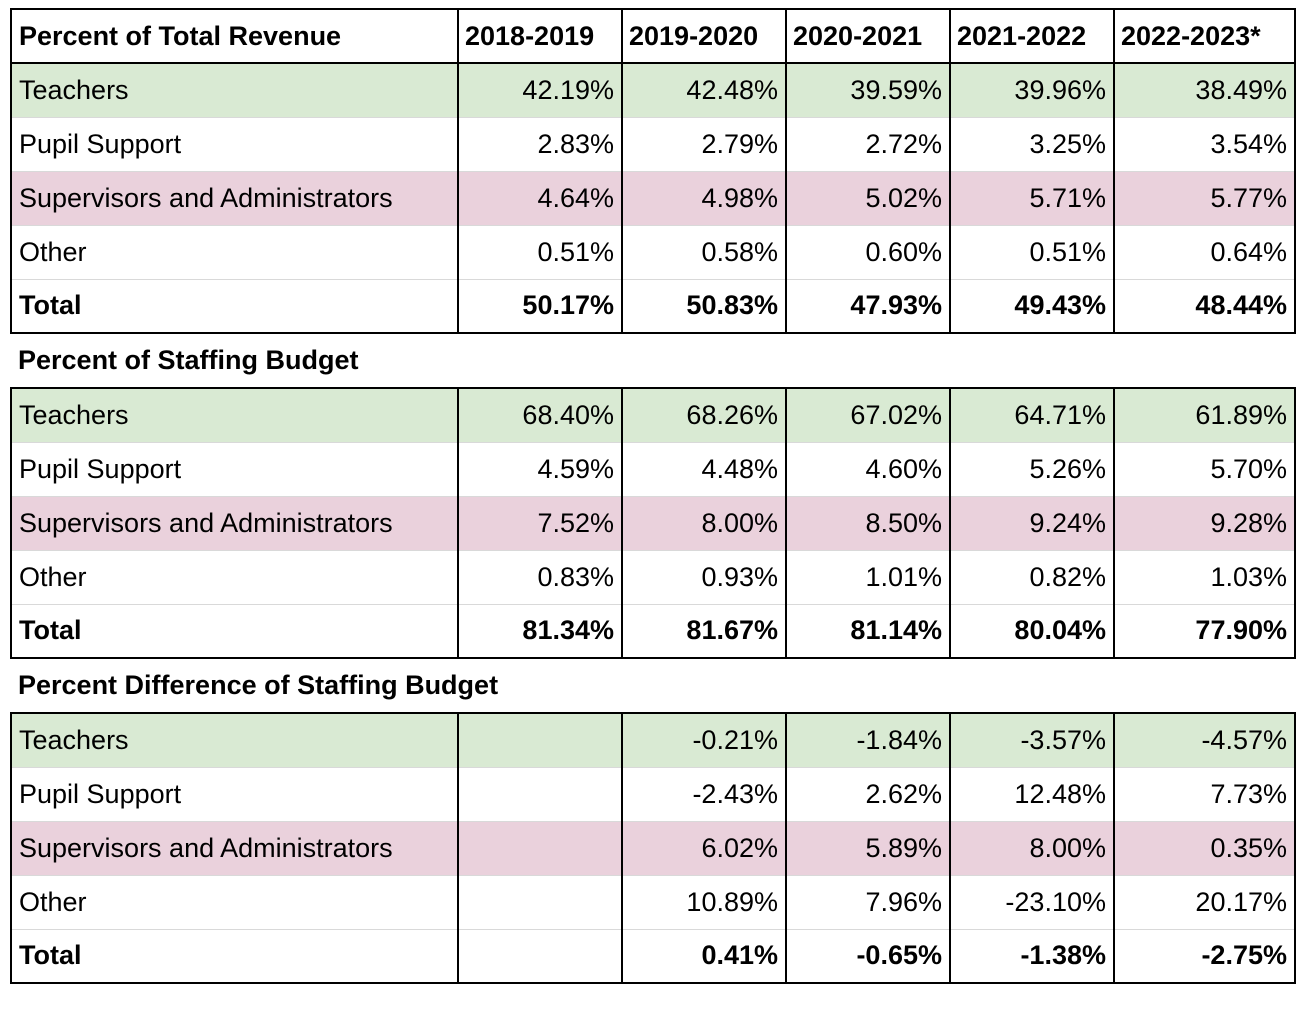 Image resolution: width=1296 pixels, height=1011 pixels. I want to click on row-label-teachers: Teachers, so click(234, 90).